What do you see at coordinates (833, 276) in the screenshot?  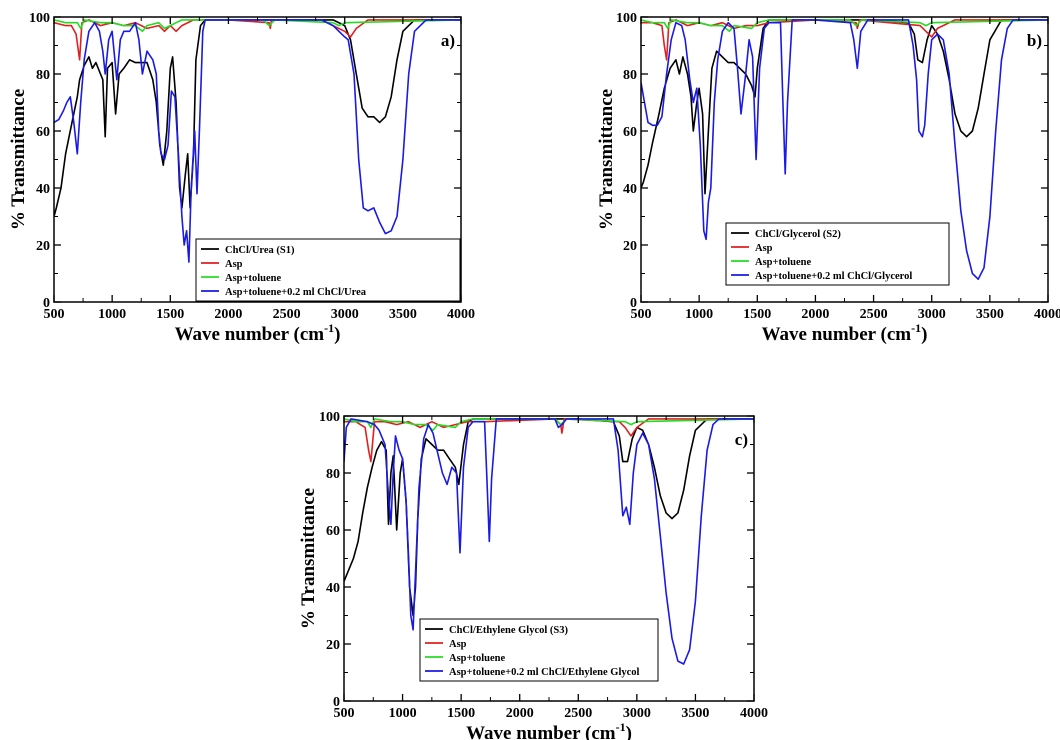 I see `legend-label-4: Asp+toluene+0.2 ml ChCl/Glycerol` at bounding box center [833, 276].